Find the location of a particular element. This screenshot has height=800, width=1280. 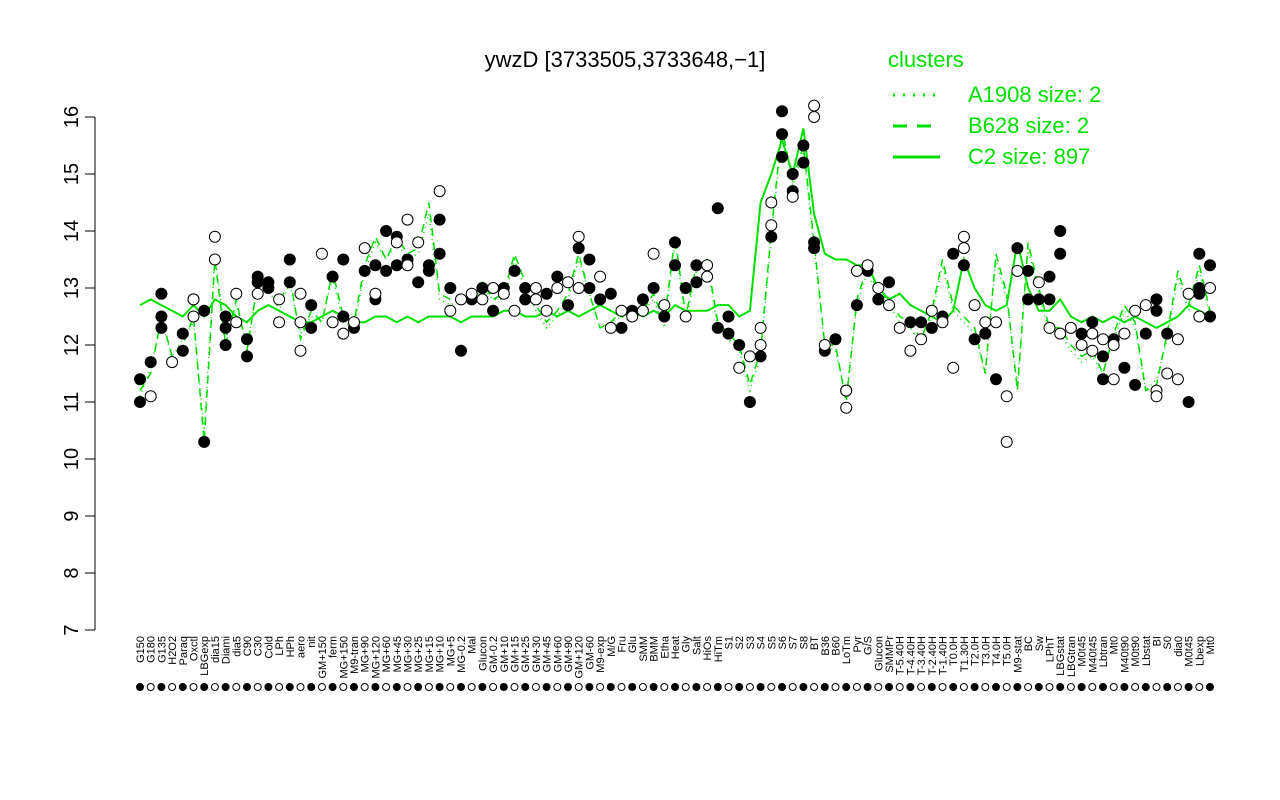

x-tick-label: T-4.40H is located at coordinates (911, 655).